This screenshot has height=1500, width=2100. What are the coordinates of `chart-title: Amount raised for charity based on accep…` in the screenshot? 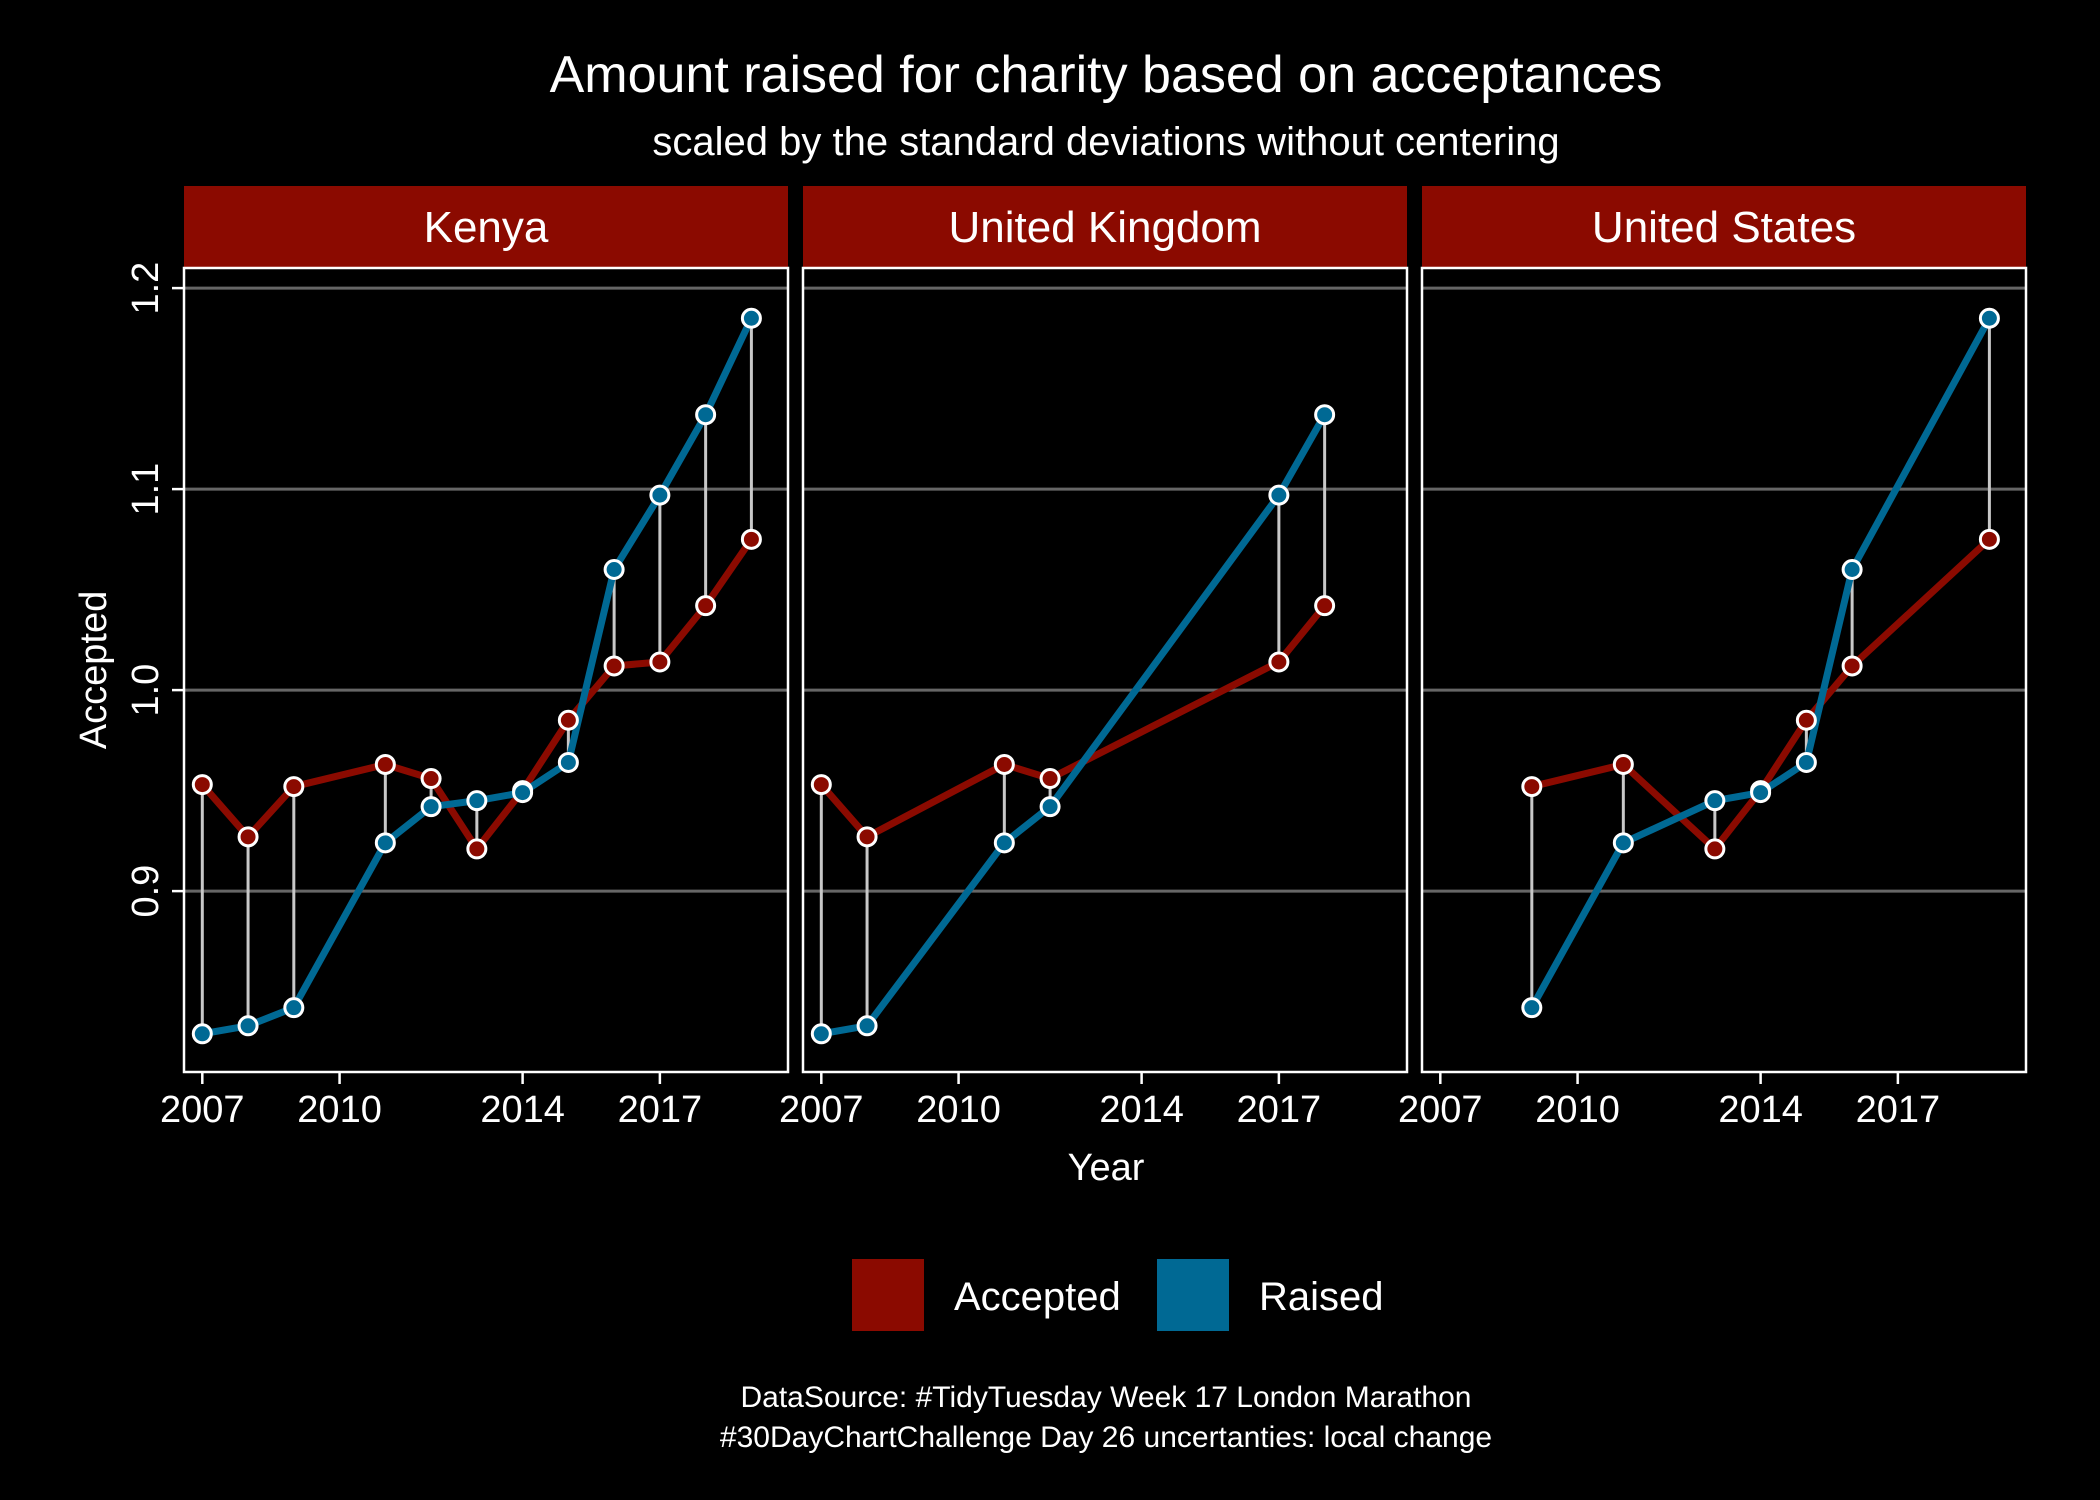 It's located at (1106, 75).